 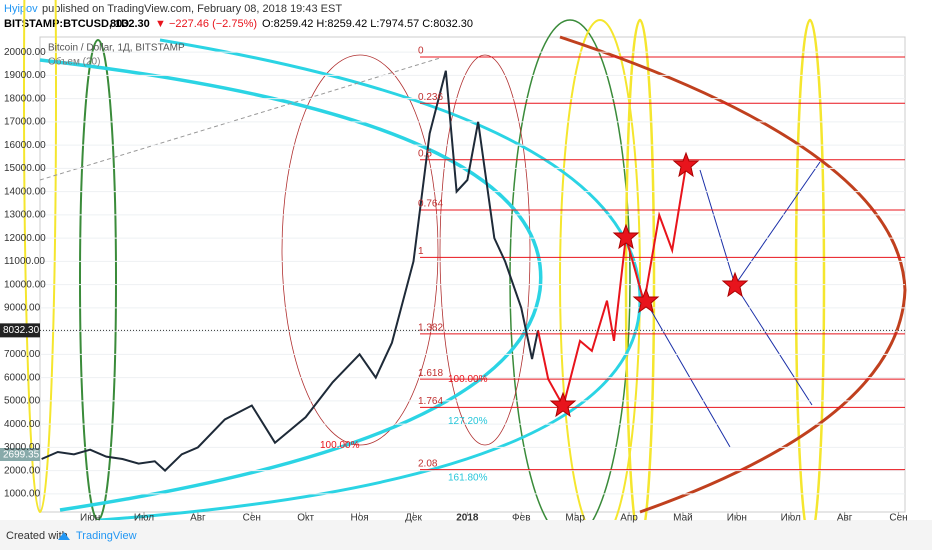 What do you see at coordinates (25, 191) in the screenshot?
I see `y-tick-label: 14000.00` at bounding box center [25, 191].